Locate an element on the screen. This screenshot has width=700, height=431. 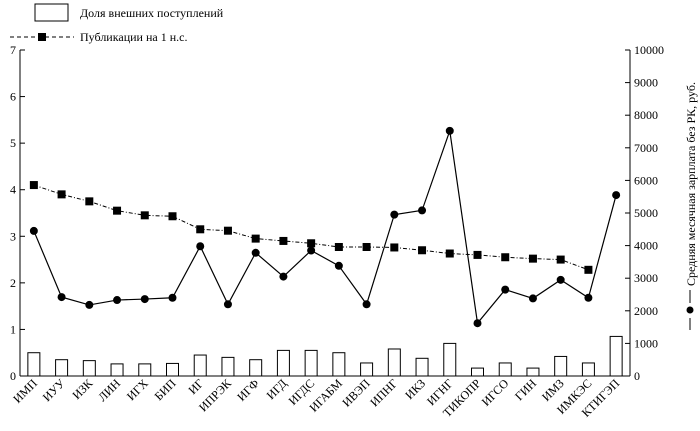
category-label: ИУУ is located at coordinates (54, 390).